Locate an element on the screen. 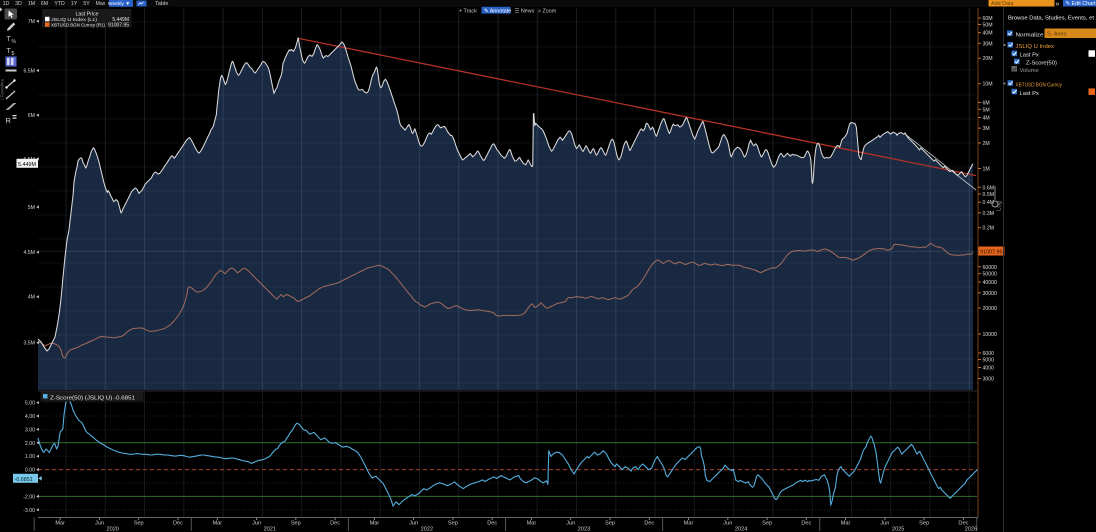  svg-text: 0.3M is located at coordinates (989, 214).